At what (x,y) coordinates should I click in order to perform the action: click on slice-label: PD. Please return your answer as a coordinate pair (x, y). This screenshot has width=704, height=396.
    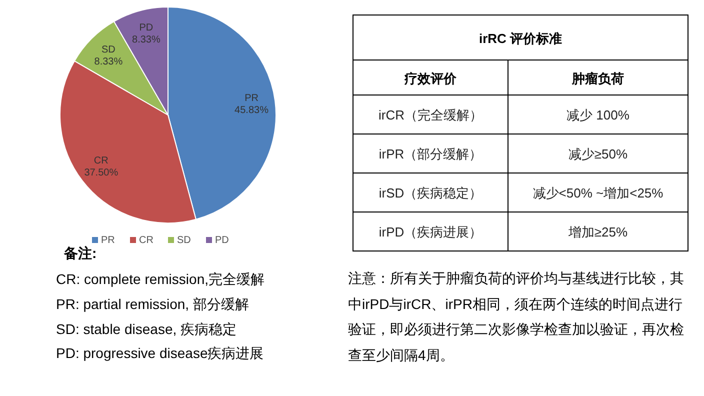
    Looking at the image, I should click on (146, 28).